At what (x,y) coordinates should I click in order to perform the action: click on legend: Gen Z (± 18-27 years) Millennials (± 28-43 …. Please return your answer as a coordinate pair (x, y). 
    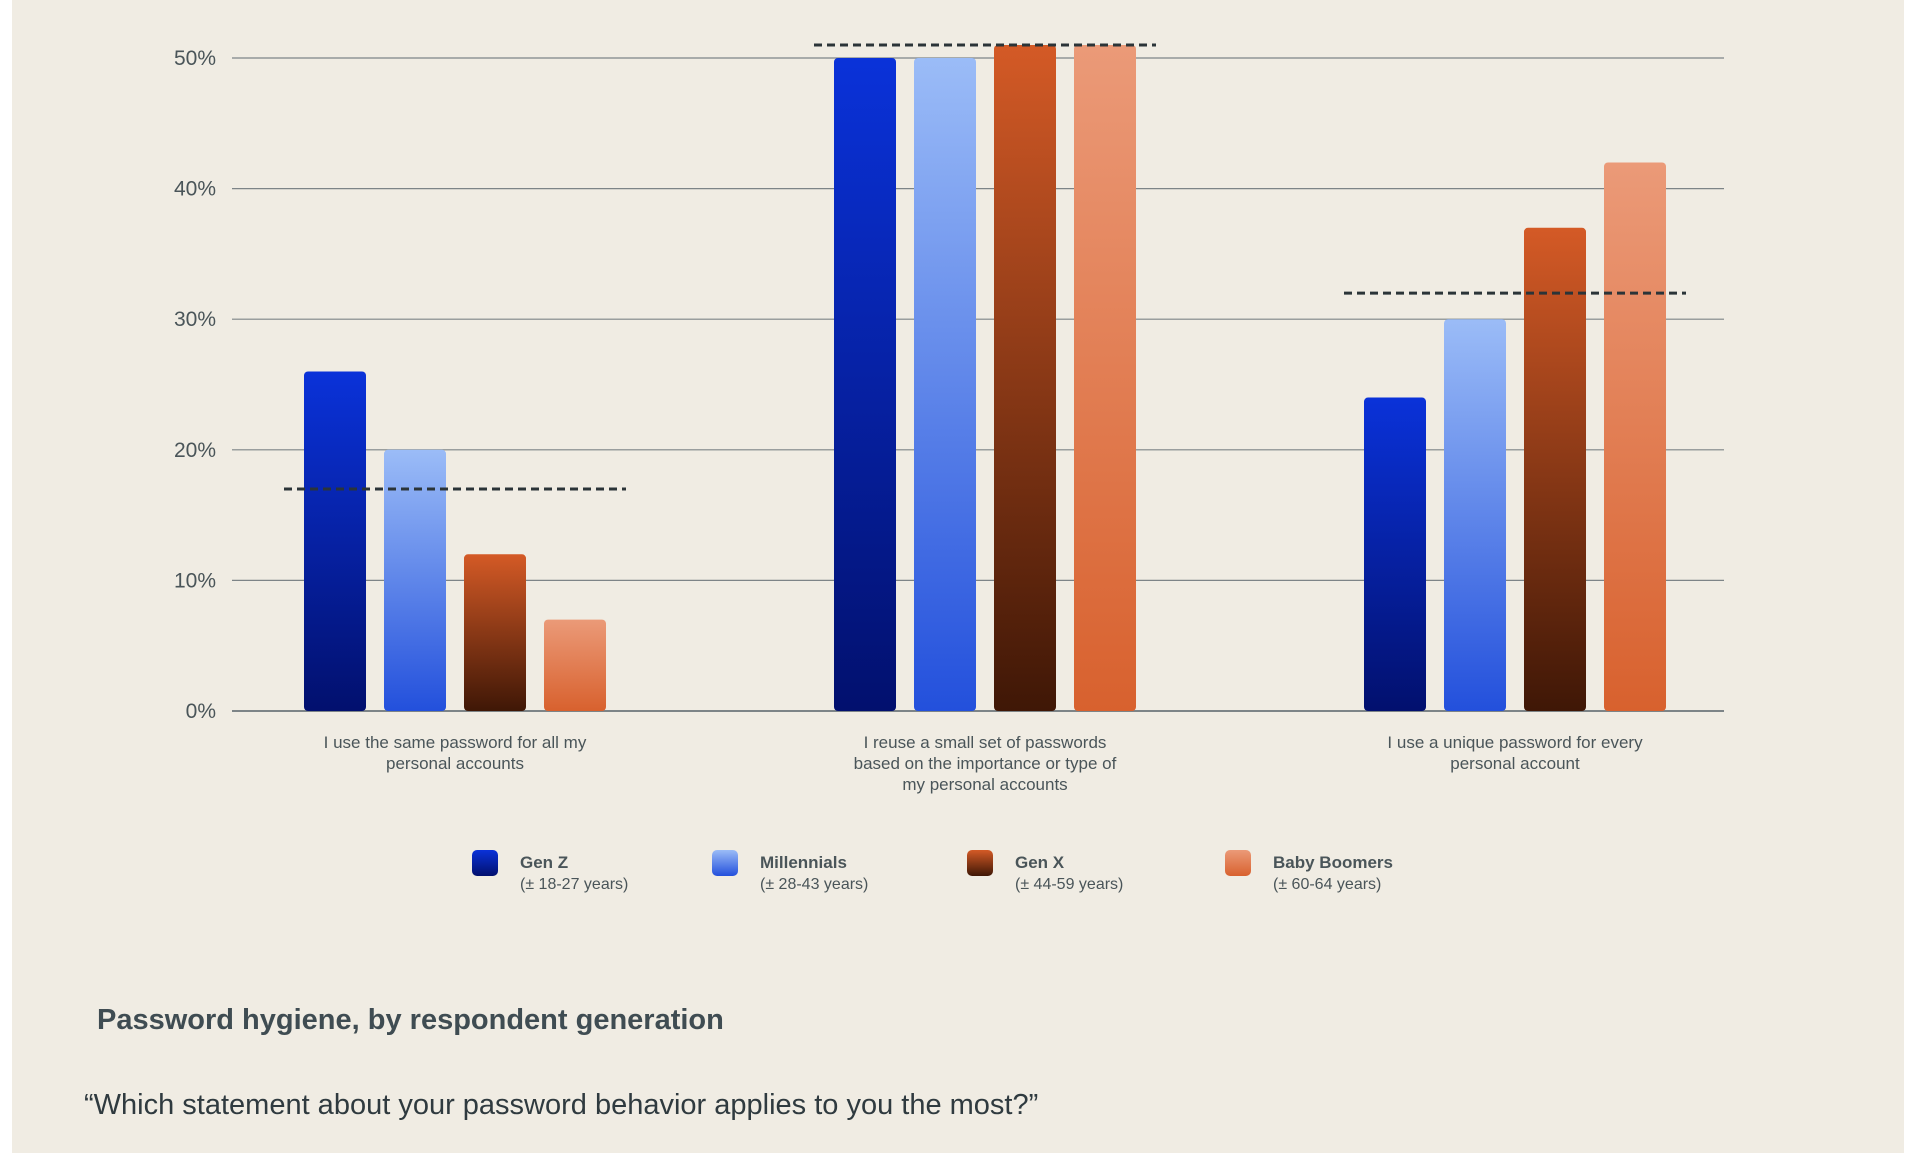
    Looking at the image, I should click on (932, 871).